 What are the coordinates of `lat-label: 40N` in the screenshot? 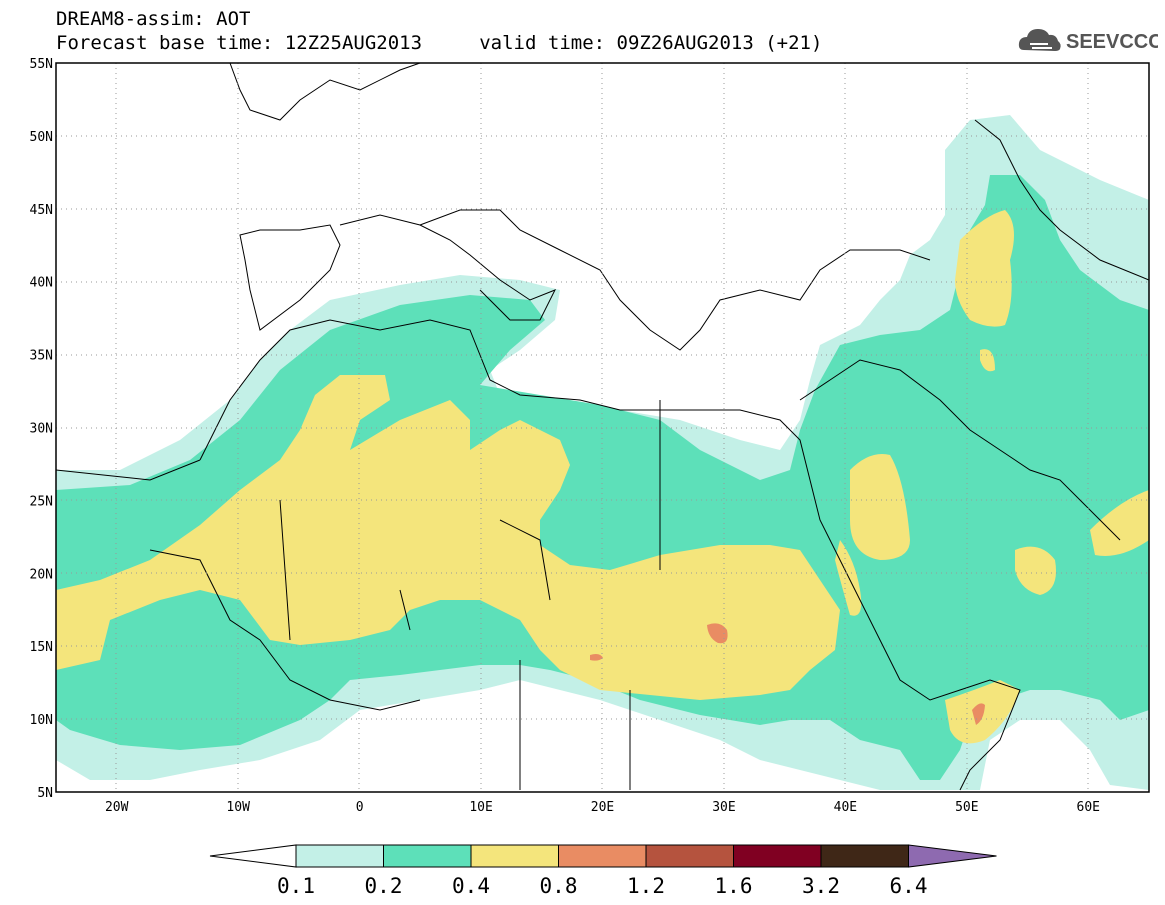 It's located at (41, 283).